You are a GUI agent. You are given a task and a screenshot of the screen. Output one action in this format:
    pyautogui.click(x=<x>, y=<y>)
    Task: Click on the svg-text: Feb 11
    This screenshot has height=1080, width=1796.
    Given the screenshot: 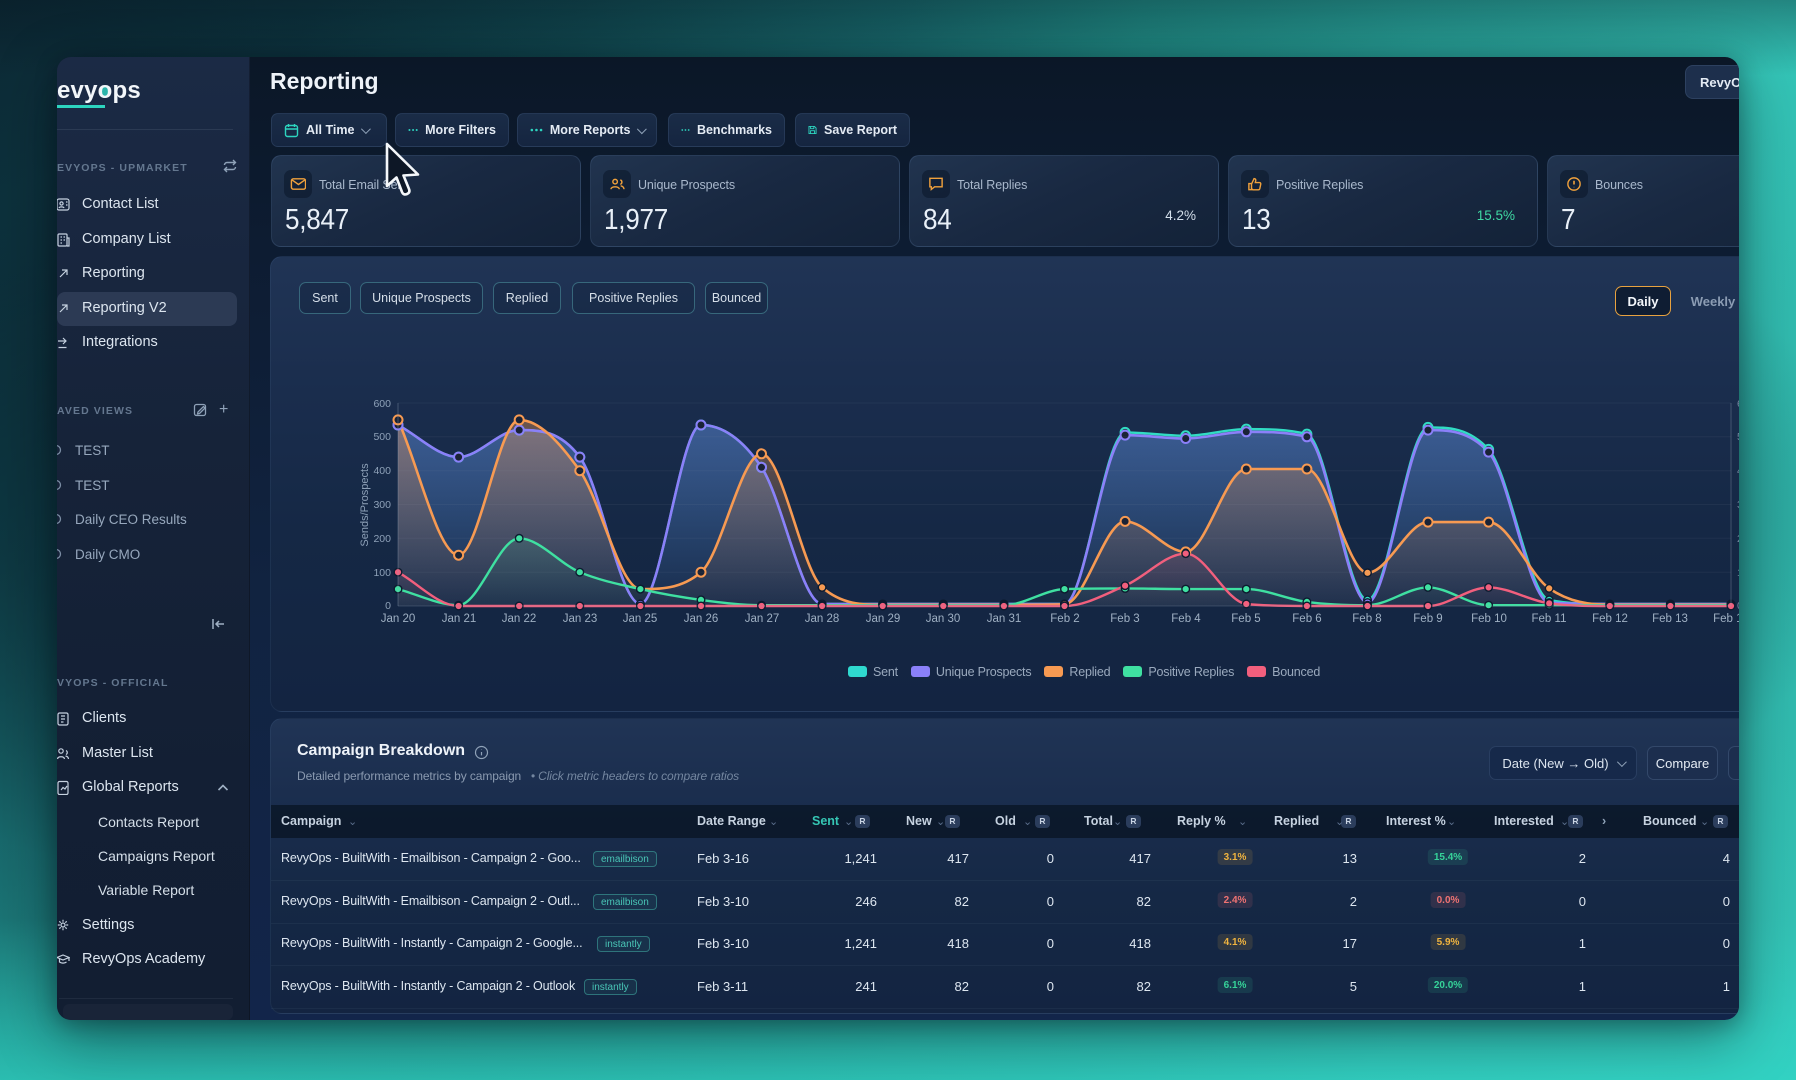 What is the action you would take?
    pyautogui.click(x=1549, y=619)
    